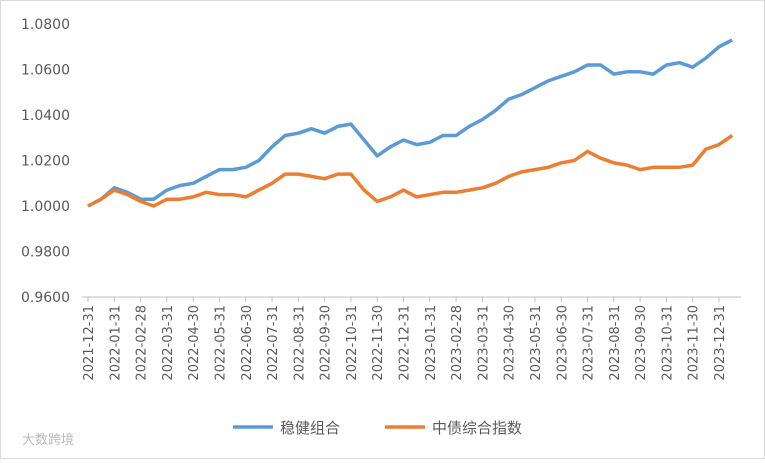 The image size is (765, 463). Describe the element at coordinates (168, 343) in the screenshot. I see `x-tick-label: 2022-03-31` at that location.